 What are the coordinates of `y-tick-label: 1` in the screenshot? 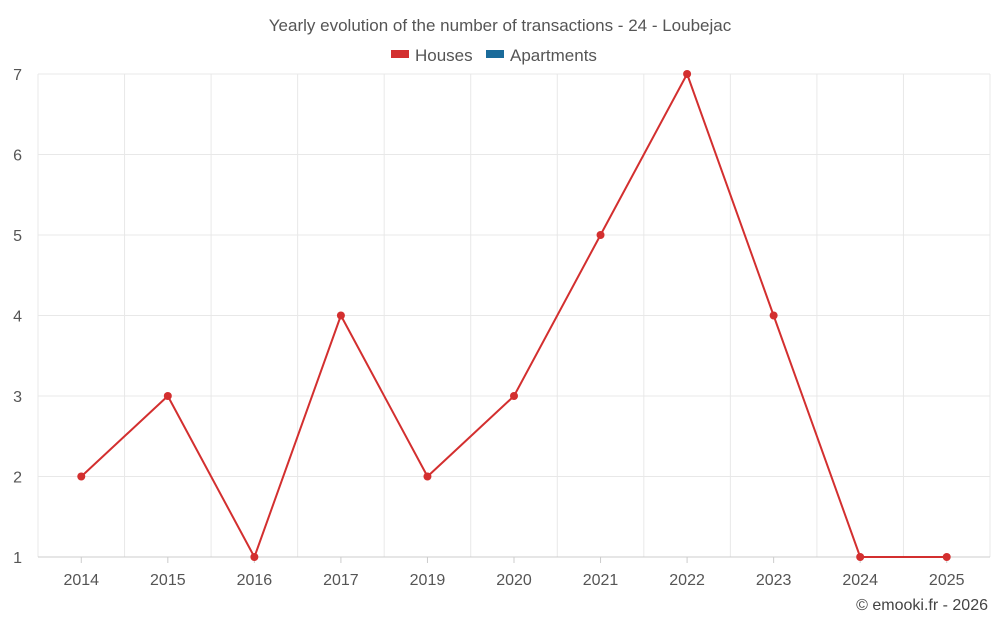 It's located at (17, 558).